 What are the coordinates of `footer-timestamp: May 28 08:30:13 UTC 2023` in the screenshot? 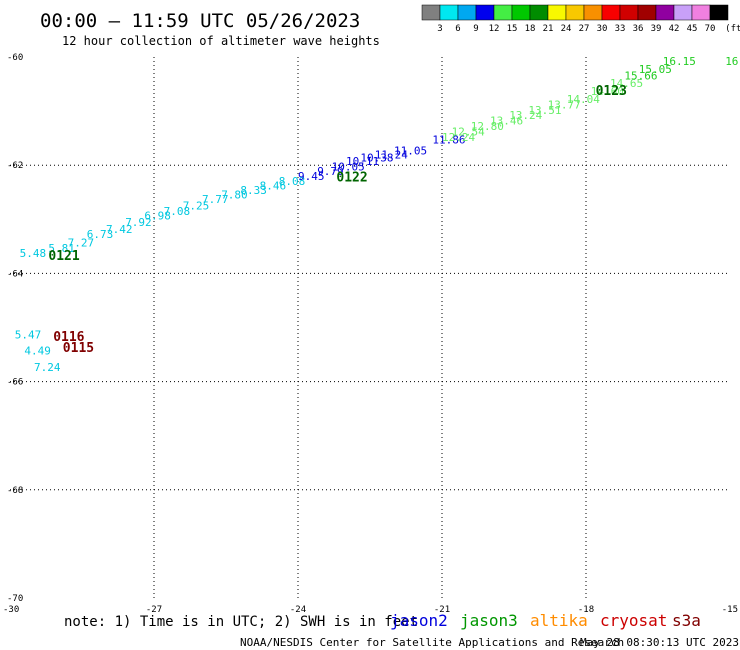 It's located at (659, 642).